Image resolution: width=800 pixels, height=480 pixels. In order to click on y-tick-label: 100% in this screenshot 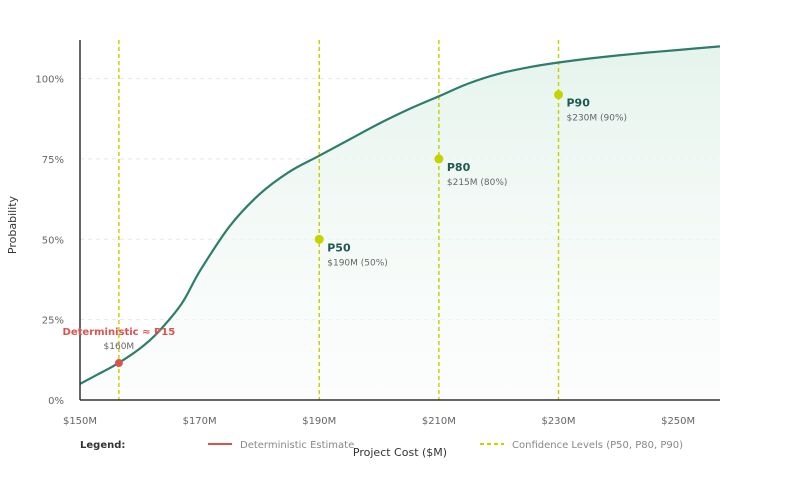, I will do `click(49, 80)`.